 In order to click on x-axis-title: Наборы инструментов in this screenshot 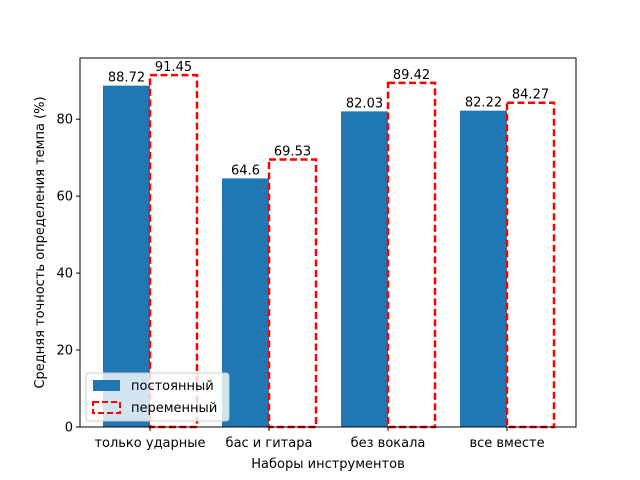, I will do `click(327, 464)`.